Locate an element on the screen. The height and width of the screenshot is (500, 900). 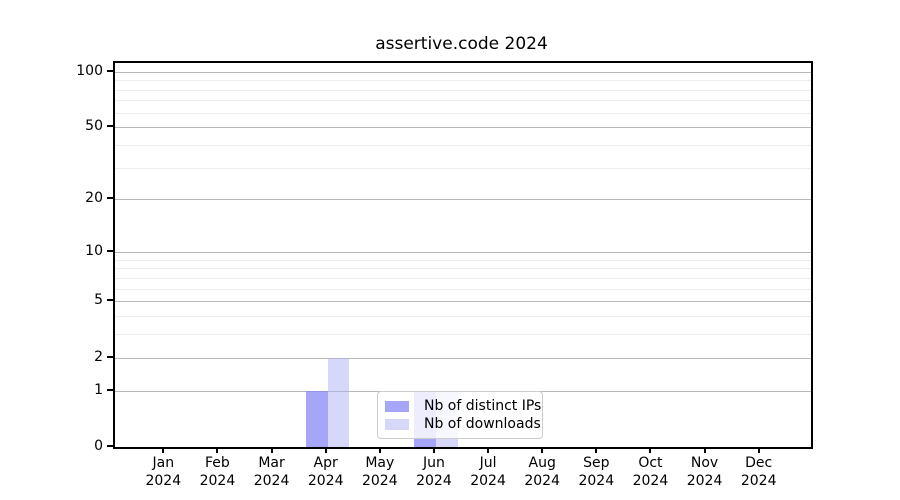
x-tick-month: Aug is located at coordinates (542, 463).